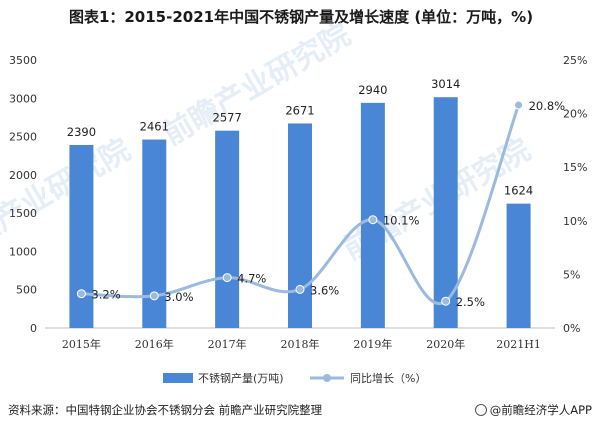 This screenshot has height=428, width=602. Describe the element at coordinates (23, 98) in the screenshot. I see `y-left-tick-label: 3000` at that location.